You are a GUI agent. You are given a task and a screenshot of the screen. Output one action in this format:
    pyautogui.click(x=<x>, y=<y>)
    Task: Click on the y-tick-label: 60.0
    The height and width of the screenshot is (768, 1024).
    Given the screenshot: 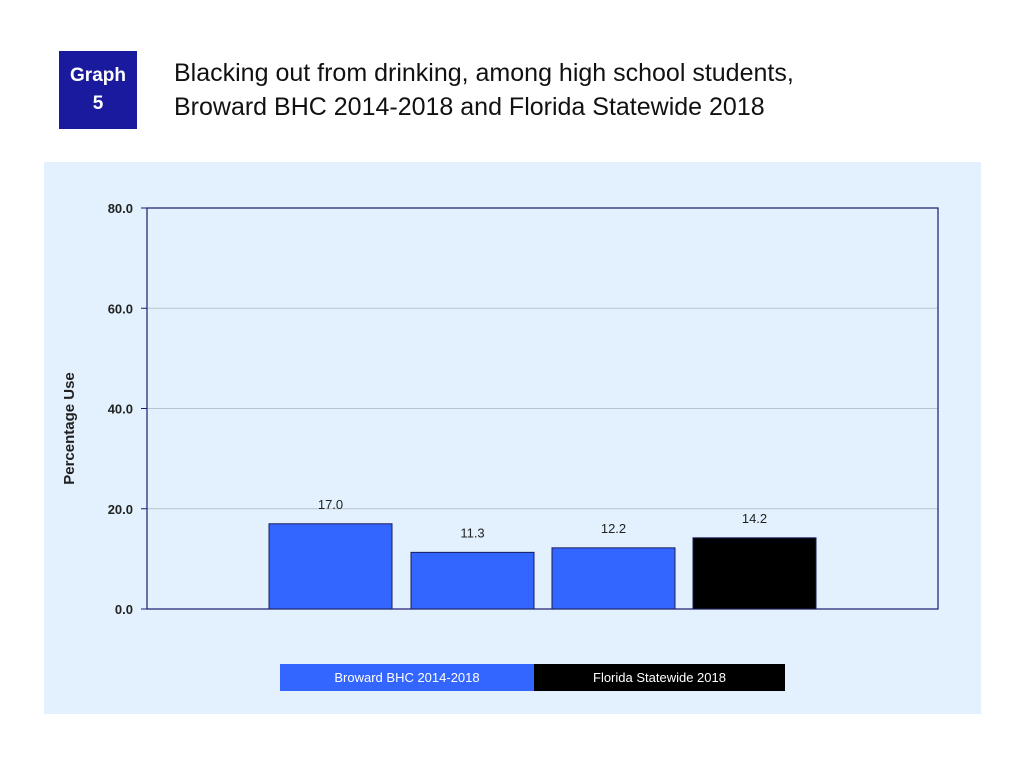 What is the action you would take?
    pyautogui.click(x=120, y=308)
    